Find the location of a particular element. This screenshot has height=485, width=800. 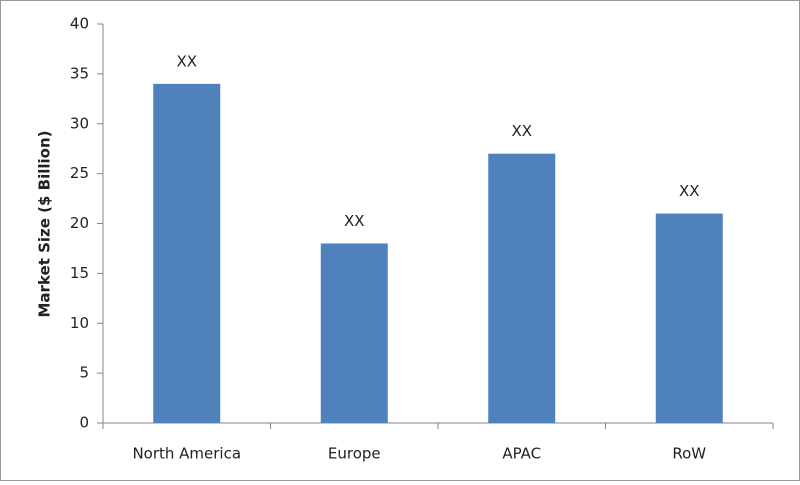

y-tick-label: 15 is located at coordinates (79, 273).